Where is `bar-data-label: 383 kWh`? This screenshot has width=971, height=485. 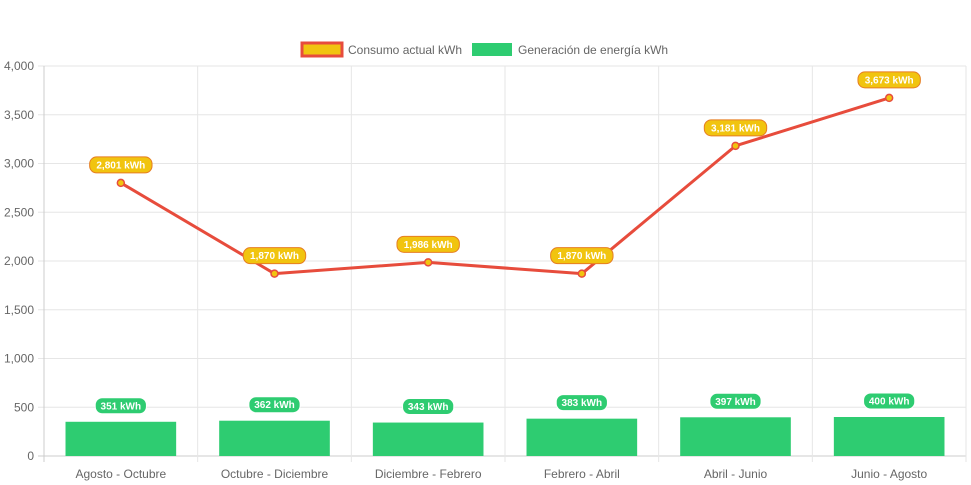 bar-data-label: 383 kWh is located at coordinates (581, 403).